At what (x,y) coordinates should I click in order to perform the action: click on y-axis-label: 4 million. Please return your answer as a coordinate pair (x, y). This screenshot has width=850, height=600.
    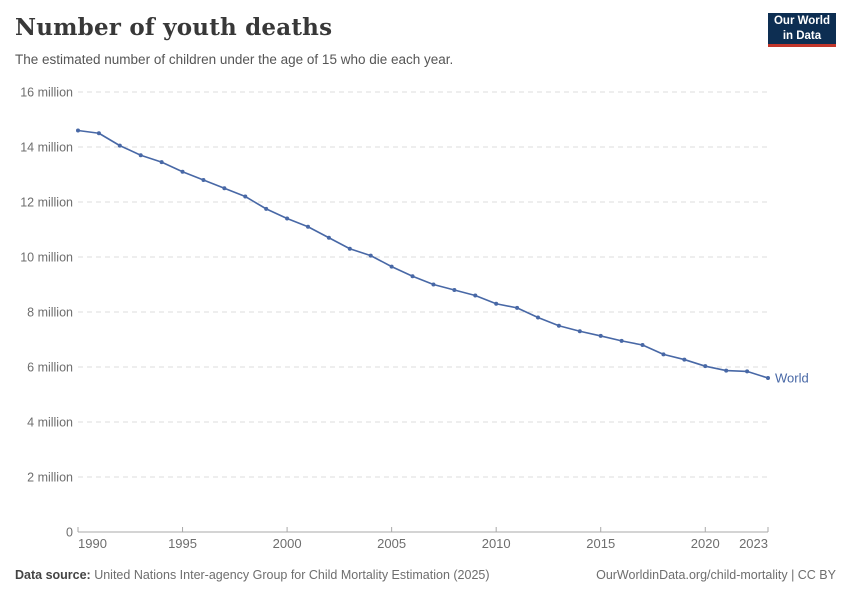
    Looking at the image, I should click on (50, 423).